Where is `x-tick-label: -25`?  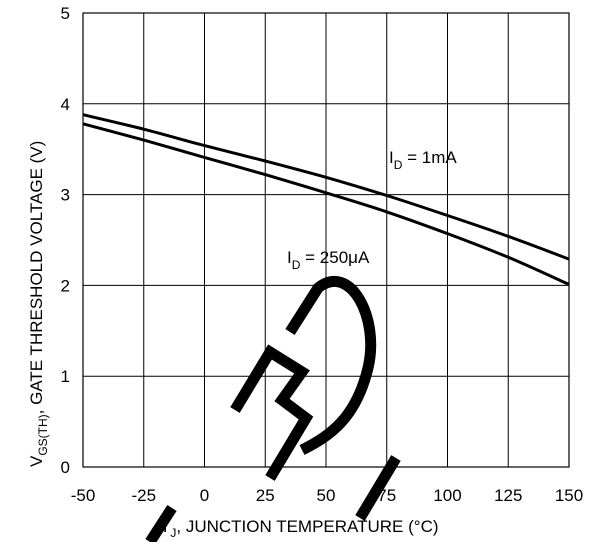 x-tick-label: -25 is located at coordinates (143, 495).